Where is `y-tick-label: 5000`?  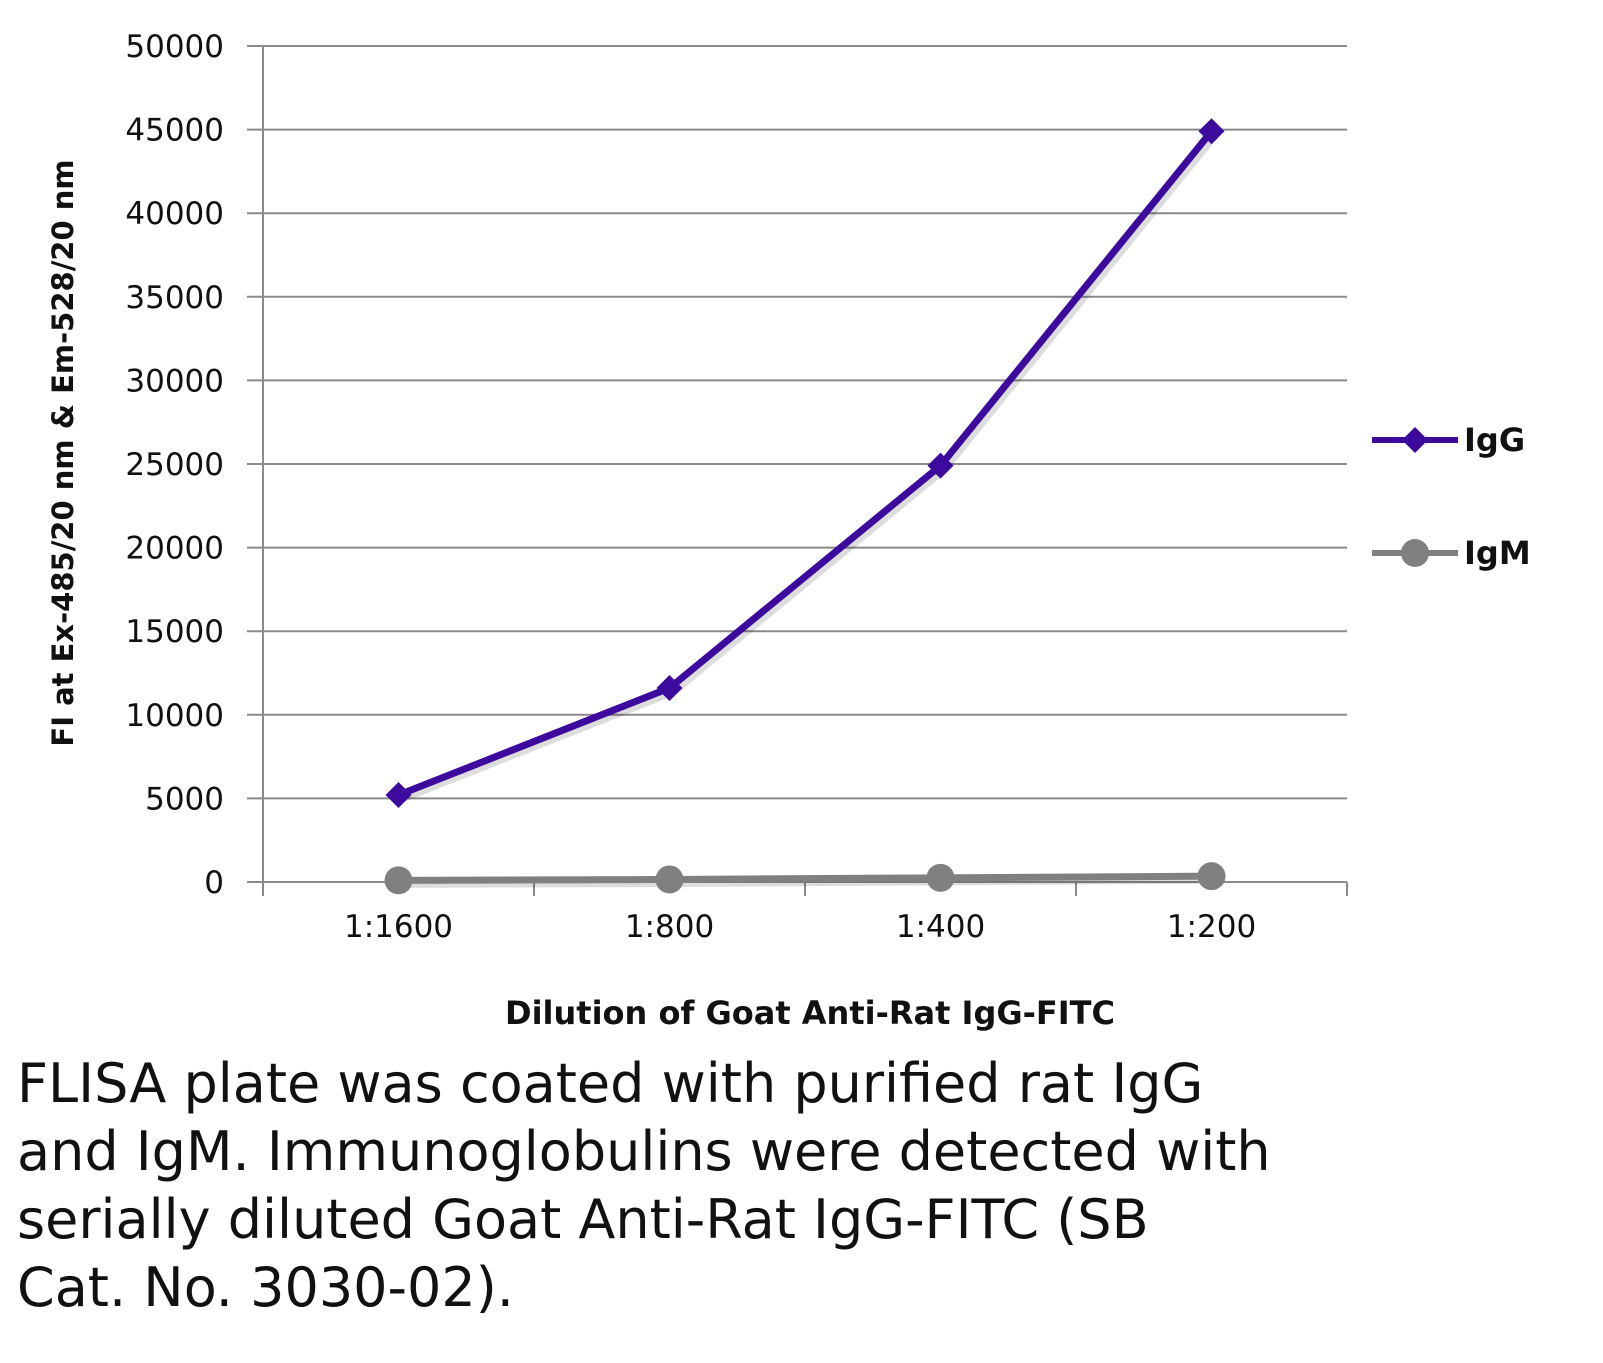
y-tick-label: 5000 is located at coordinates (184, 799).